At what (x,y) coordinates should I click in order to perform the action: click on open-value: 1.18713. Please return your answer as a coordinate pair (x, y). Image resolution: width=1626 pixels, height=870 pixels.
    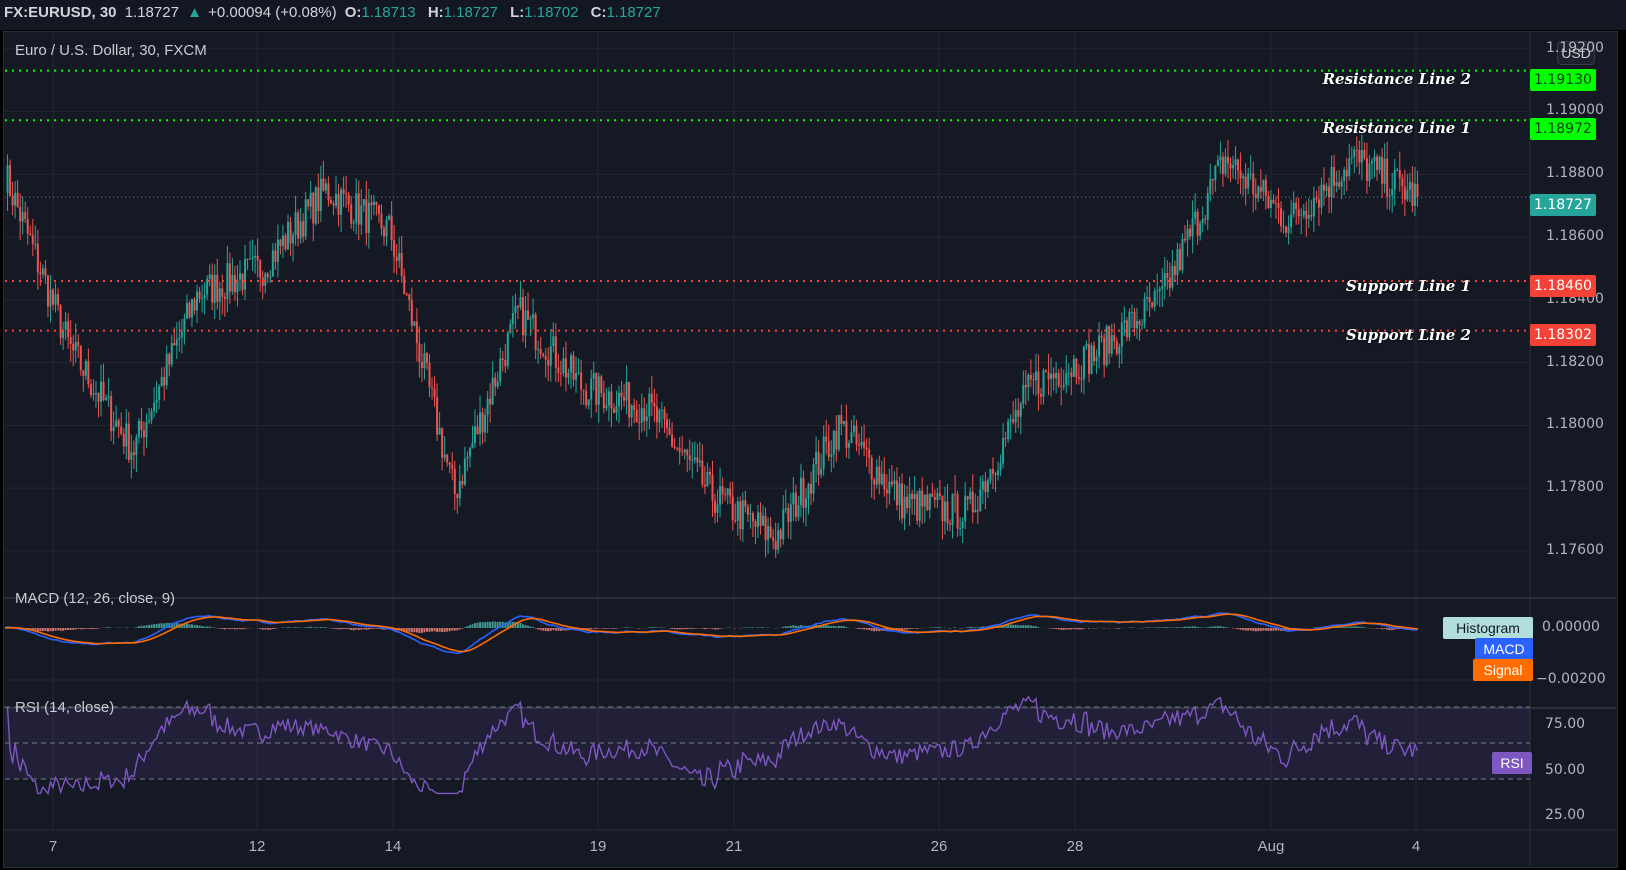
    Looking at the image, I should click on (388, 12).